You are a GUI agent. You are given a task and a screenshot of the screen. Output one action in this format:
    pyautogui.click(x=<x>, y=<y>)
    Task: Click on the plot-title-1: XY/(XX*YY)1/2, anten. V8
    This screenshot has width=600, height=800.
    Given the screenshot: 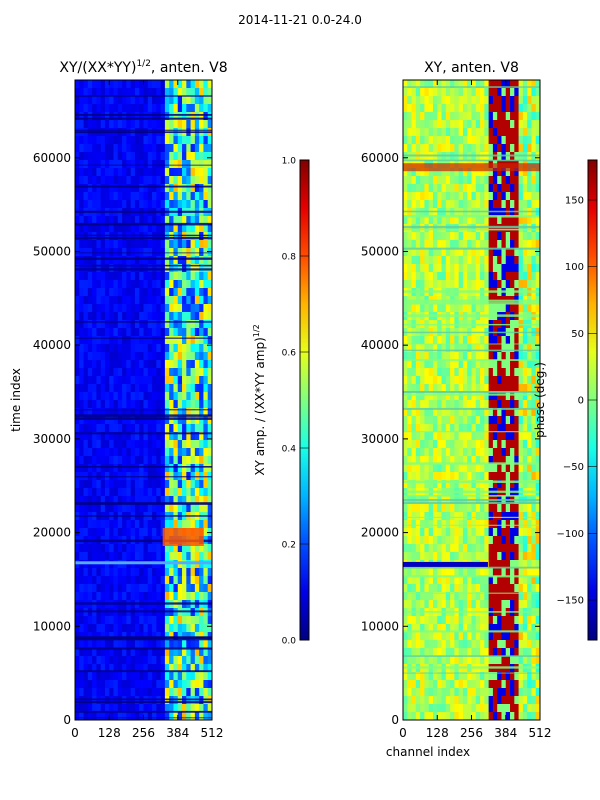 What is the action you would take?
    pyautogui.click(x=143, y=67)
    